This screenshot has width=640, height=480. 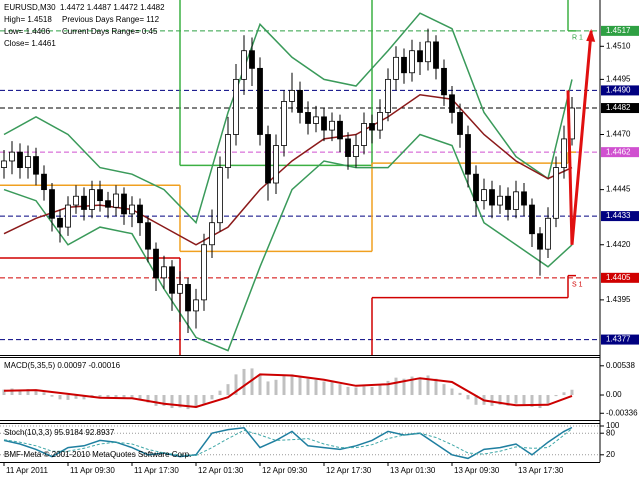 What do you see at coordinates (288, 389) in the screenshot?
I see `macd-panel` at bounding box center [288, 389].